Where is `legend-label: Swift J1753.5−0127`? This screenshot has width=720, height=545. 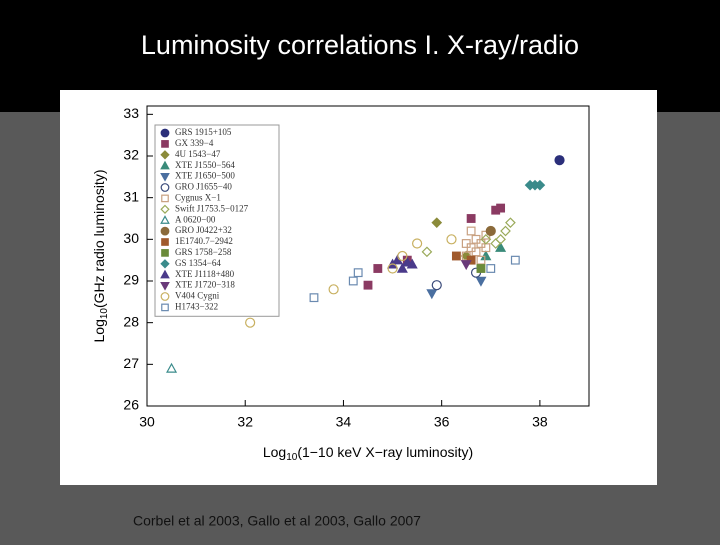 legend-label: Swift J1753.5−0127 is located at coordinates (212, 208).